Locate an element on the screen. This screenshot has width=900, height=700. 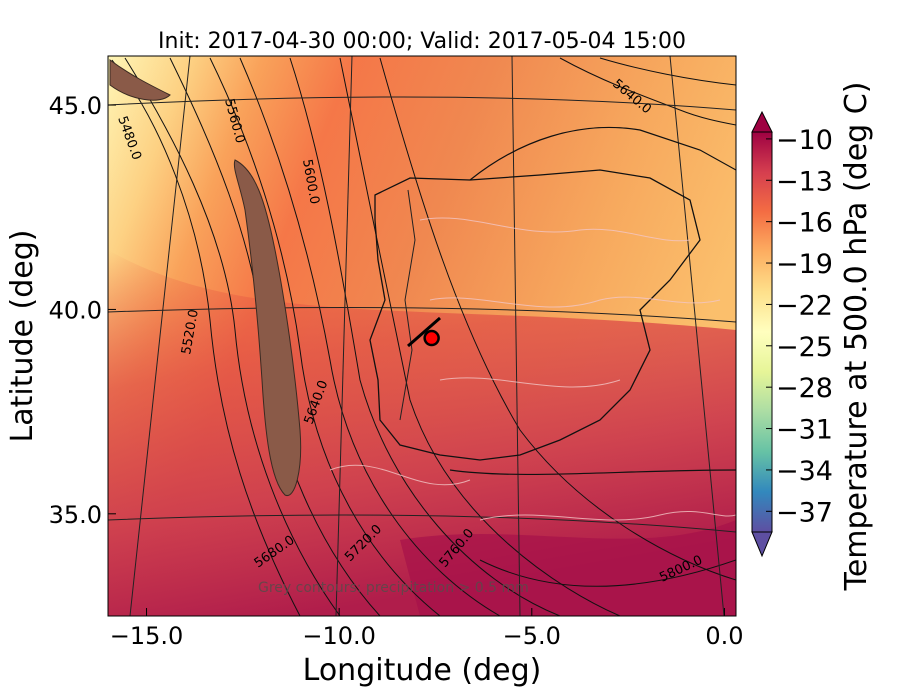
orography-nw is located at coordinates (140, 80).